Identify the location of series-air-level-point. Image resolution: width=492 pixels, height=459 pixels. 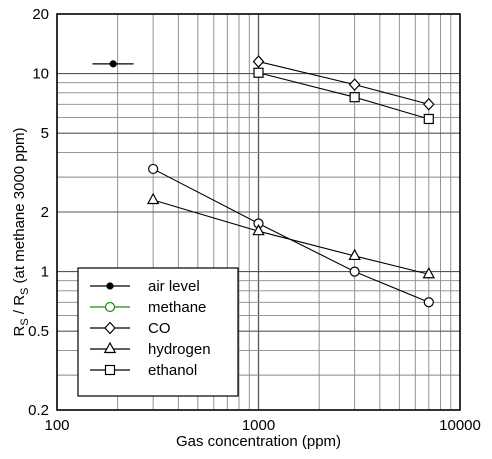
(113, 64).